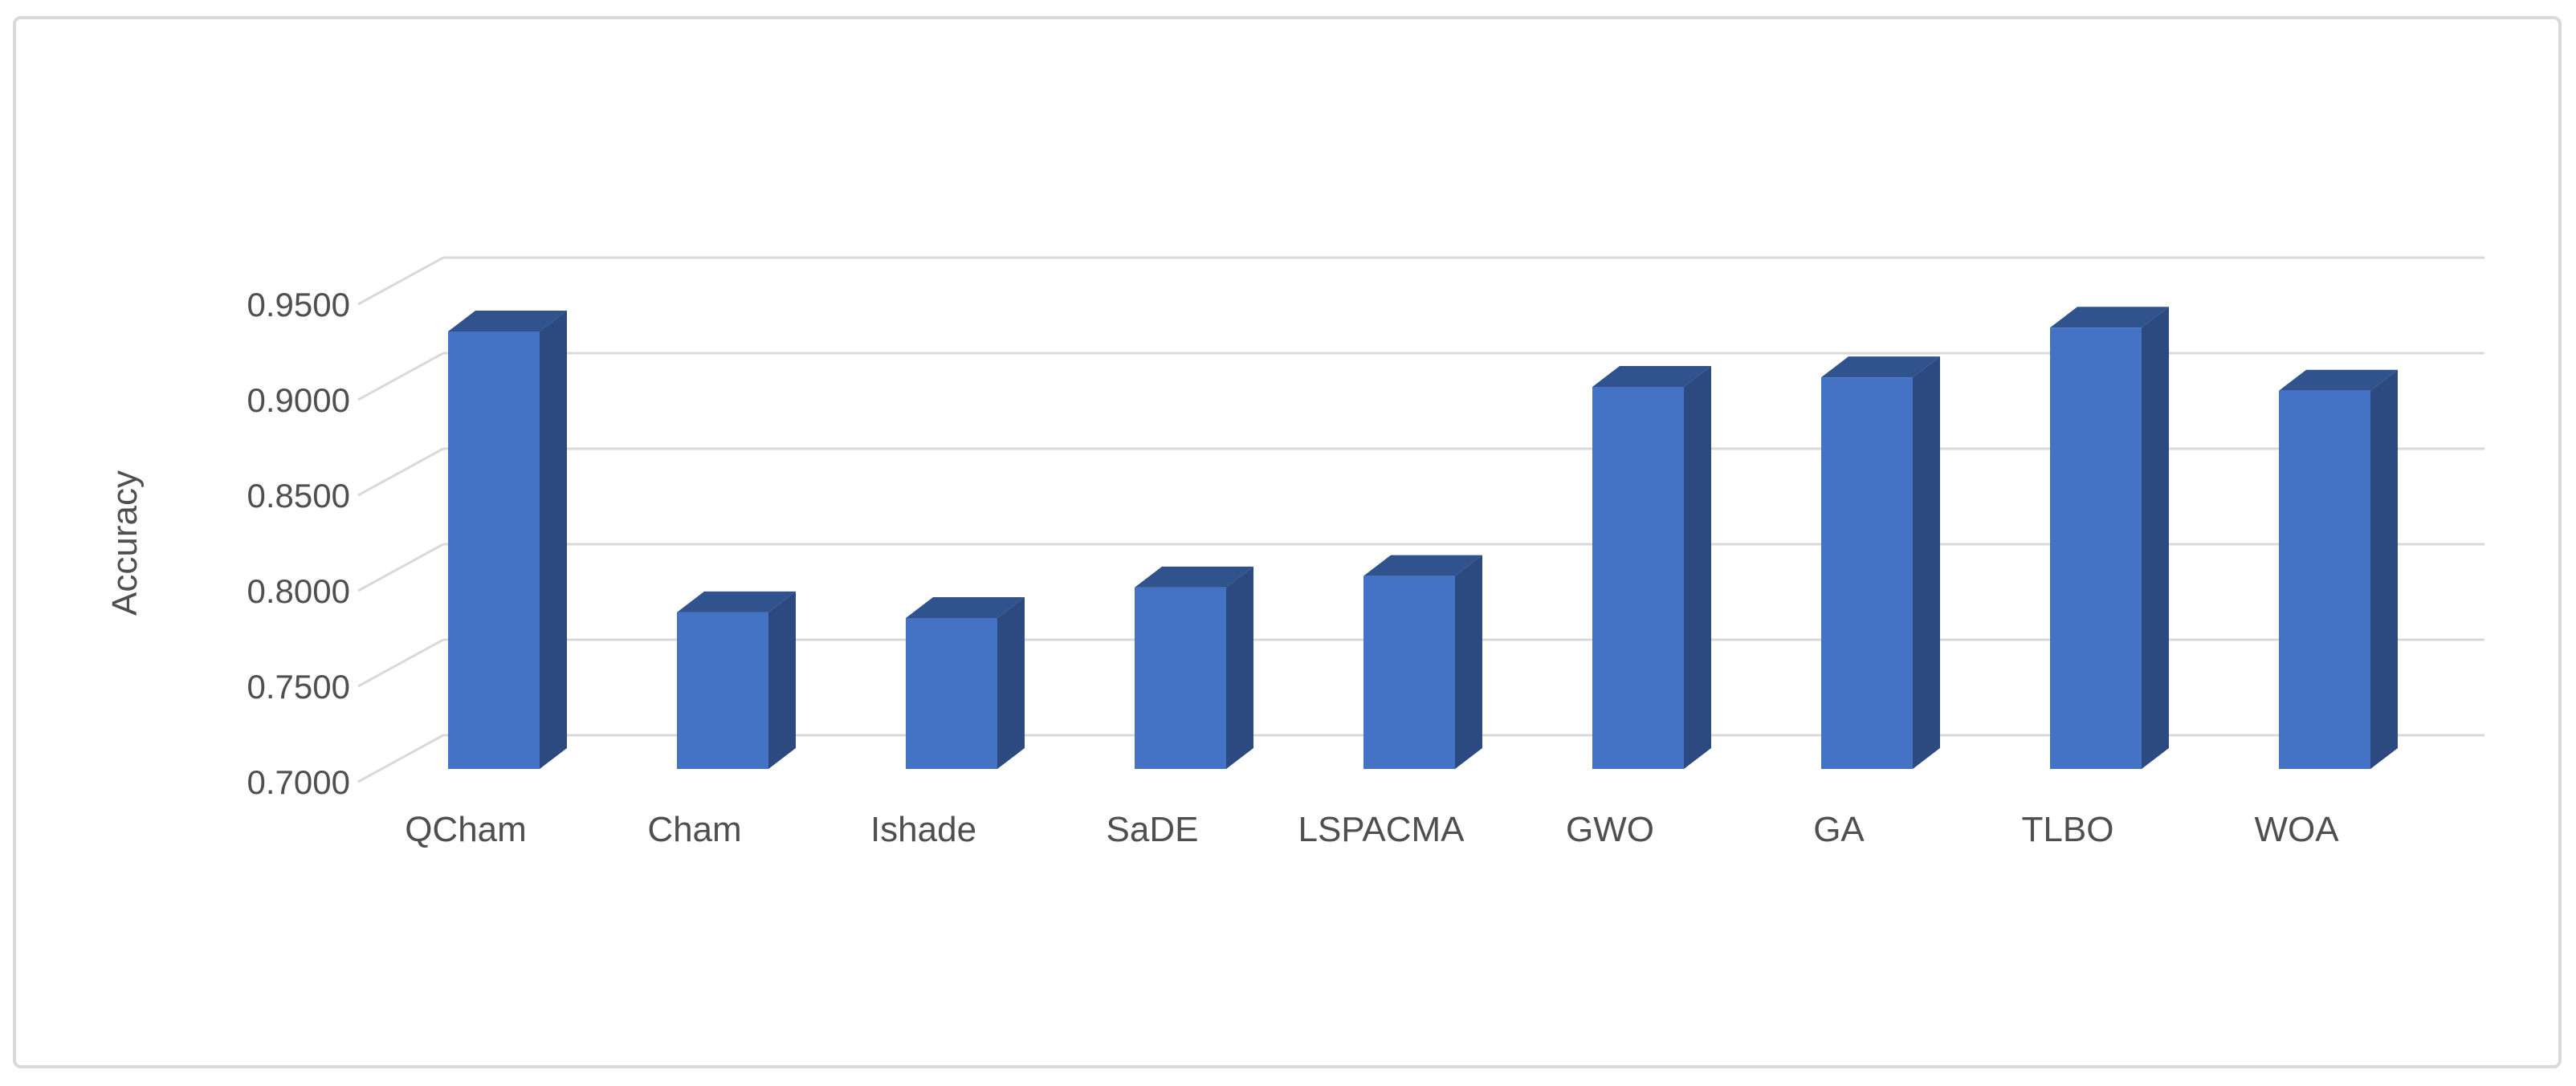  I want to click on y-axis-tick-label: 0.8000, so click(298, 591).